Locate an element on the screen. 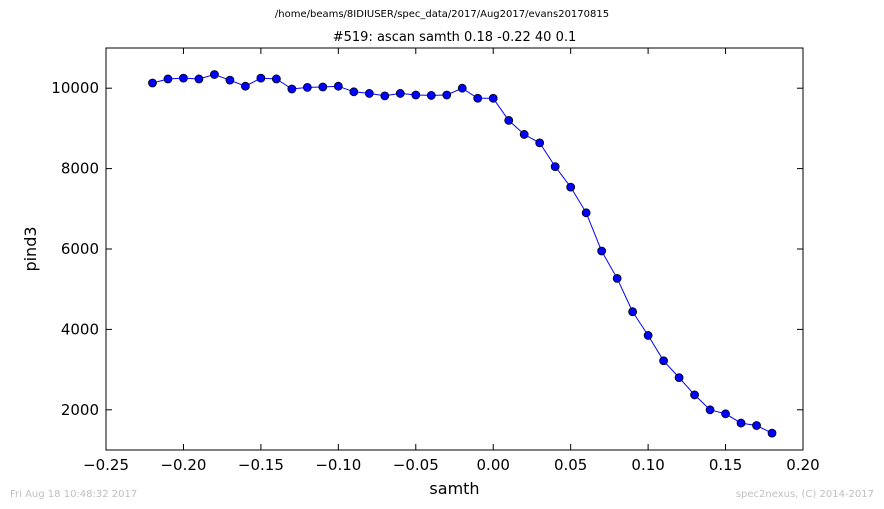 The height and width of the screenshot is (509, 884). x-tick-label: 0.15 is located at coordinates (725, 465).